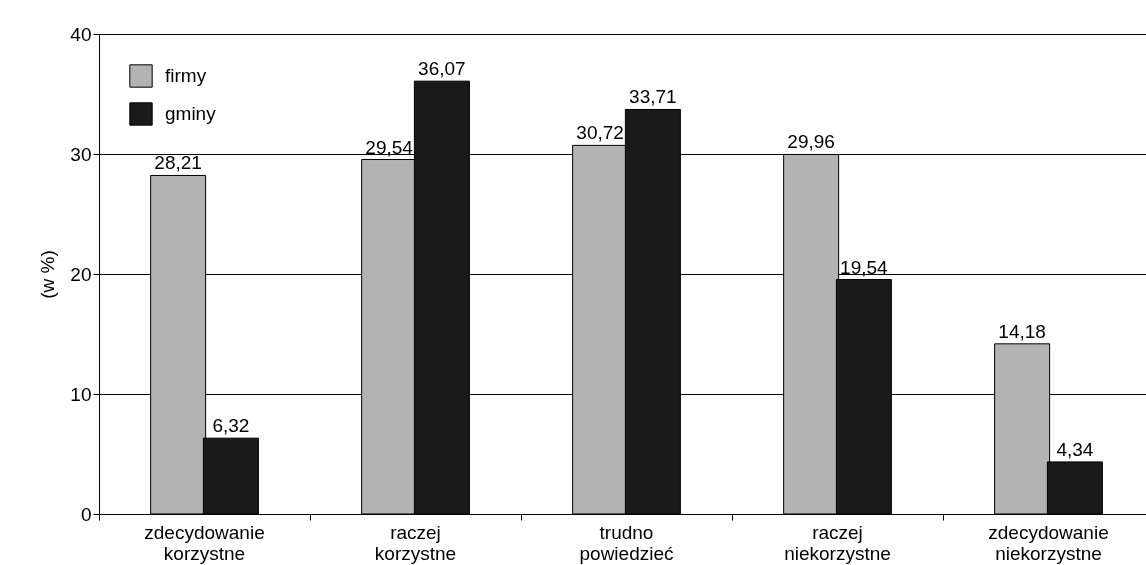 The width and height of the screenshot is (1146, 565). What do you see at coordinates (1075, 449) in the screenshot?
I see `data-label: 4,34` at bounding box center [1075, 449].